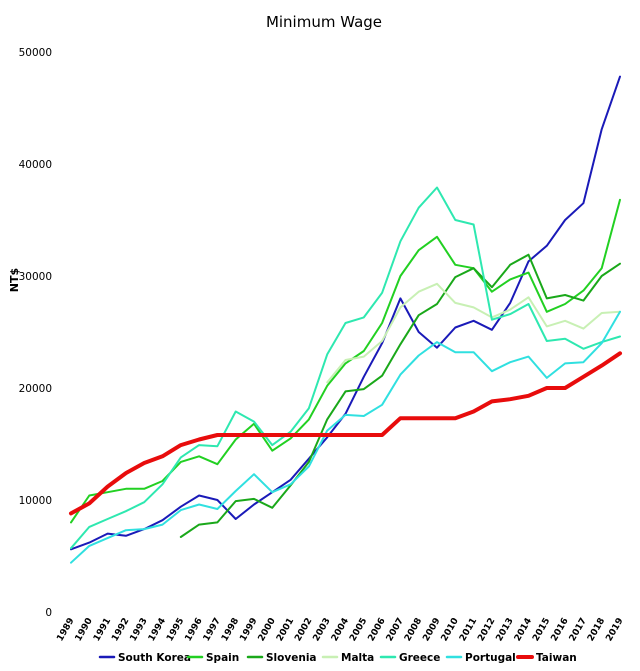  Describe the element at coordinates (505, 630) in the screenshot. I see `x-tick-label: 2013` at that location.